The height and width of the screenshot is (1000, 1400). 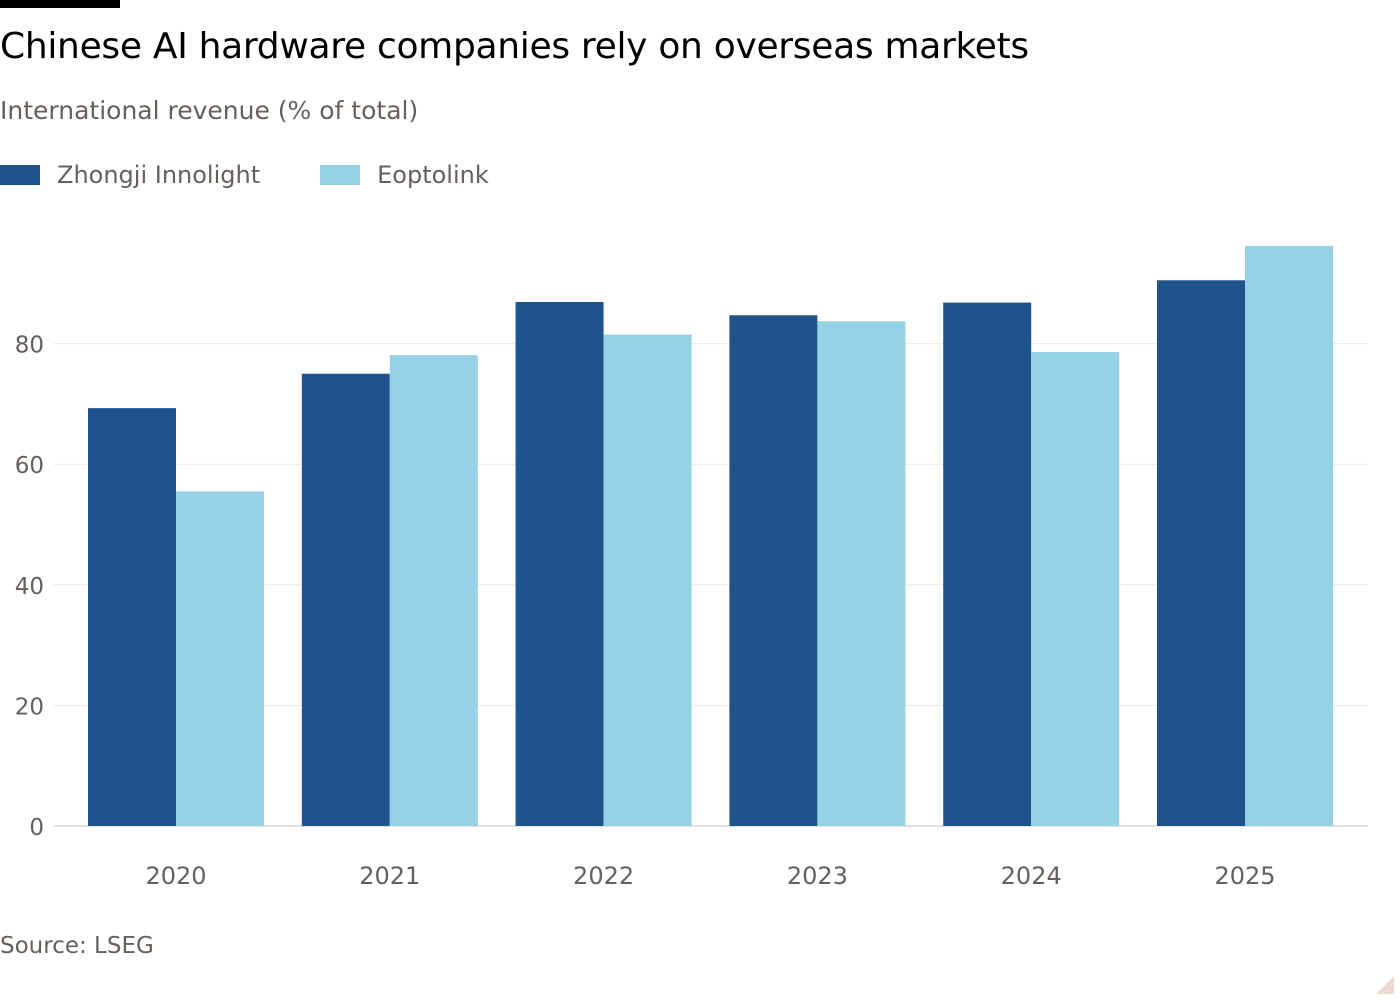 What do you see at coordinates (60, 4) in the screenshot?
I see `brand-top-bar` at bounding box center [60, 4].